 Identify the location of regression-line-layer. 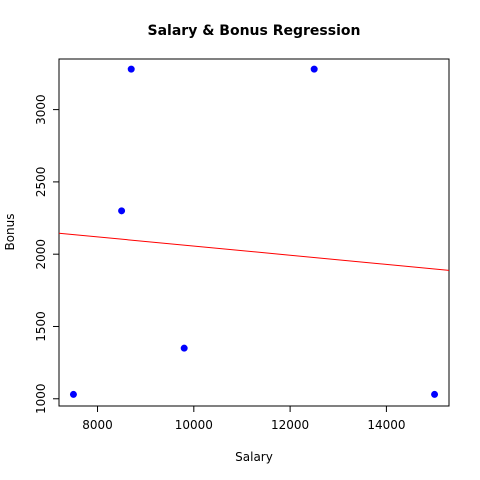
(254, 251).